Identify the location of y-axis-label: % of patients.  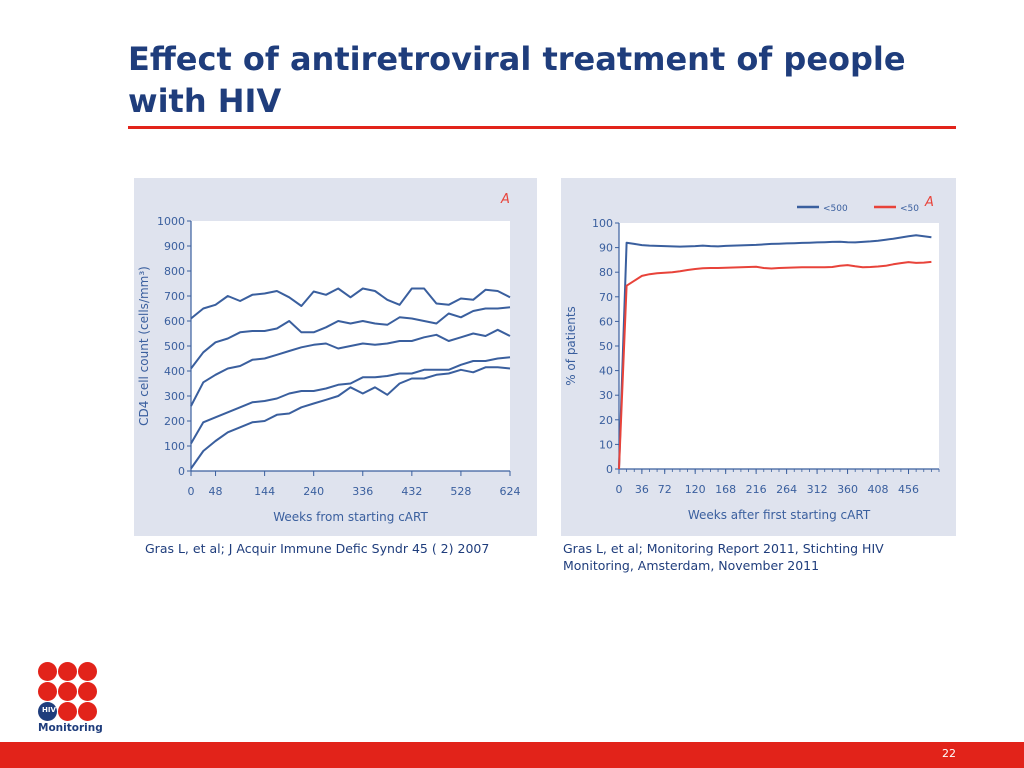
(571, 346).